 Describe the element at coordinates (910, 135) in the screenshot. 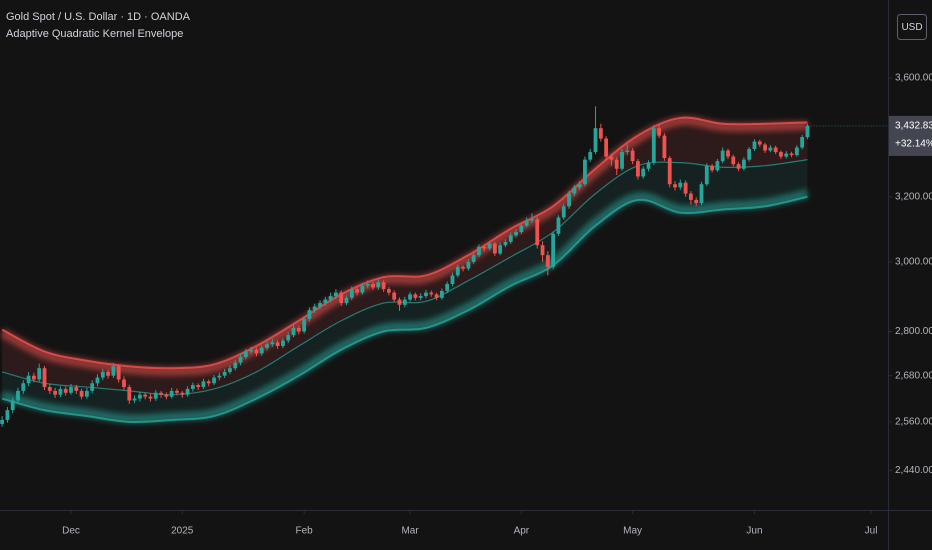

I see `last-price-box` at that location.